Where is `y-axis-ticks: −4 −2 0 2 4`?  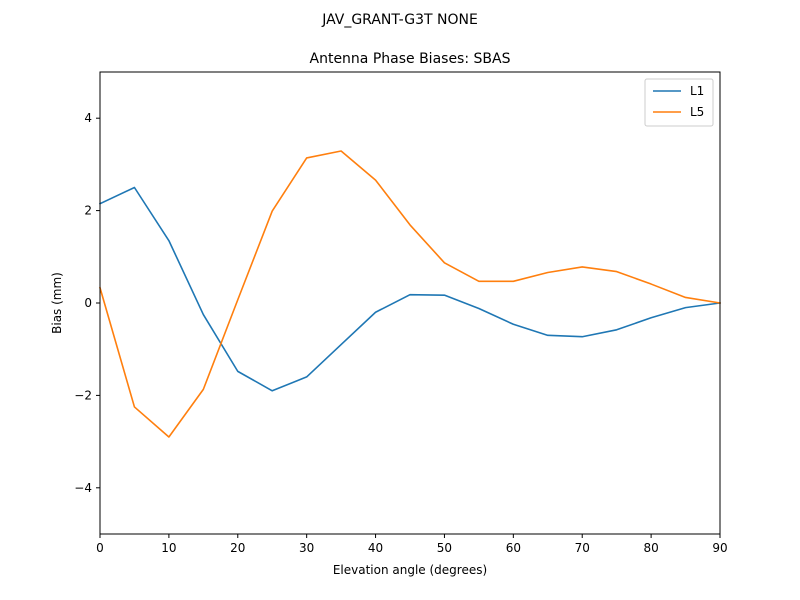
y-axis-ticks: −4 −2 0 2 4 is located at coordinates (87, 303).